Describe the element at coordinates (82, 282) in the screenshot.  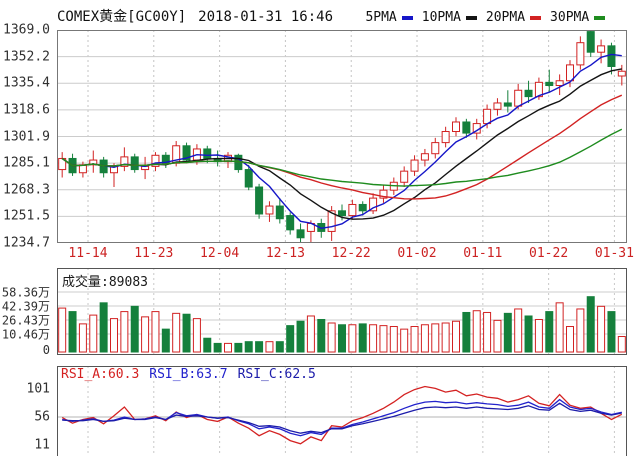
I see `volume-label: 成交量` at that location.